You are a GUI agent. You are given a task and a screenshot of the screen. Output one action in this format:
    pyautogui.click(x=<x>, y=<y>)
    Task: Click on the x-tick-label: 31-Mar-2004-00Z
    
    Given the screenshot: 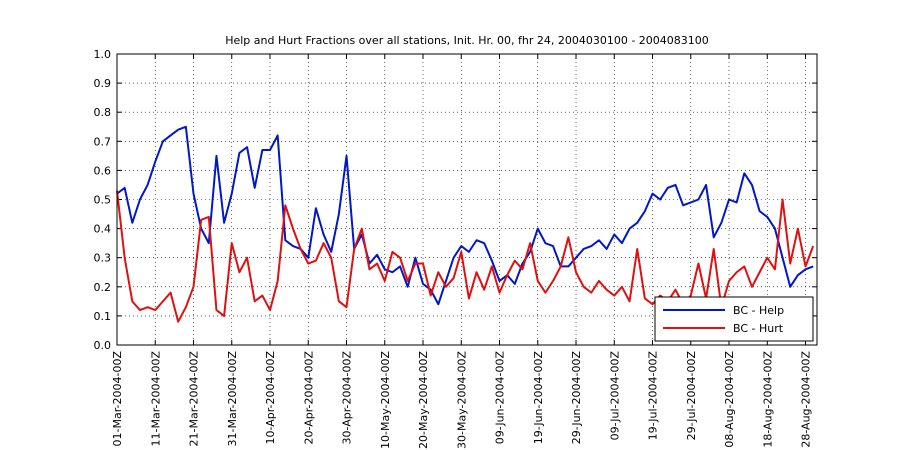 What is the action you would take?
    pyautogui.click(x=232, y=399)
    